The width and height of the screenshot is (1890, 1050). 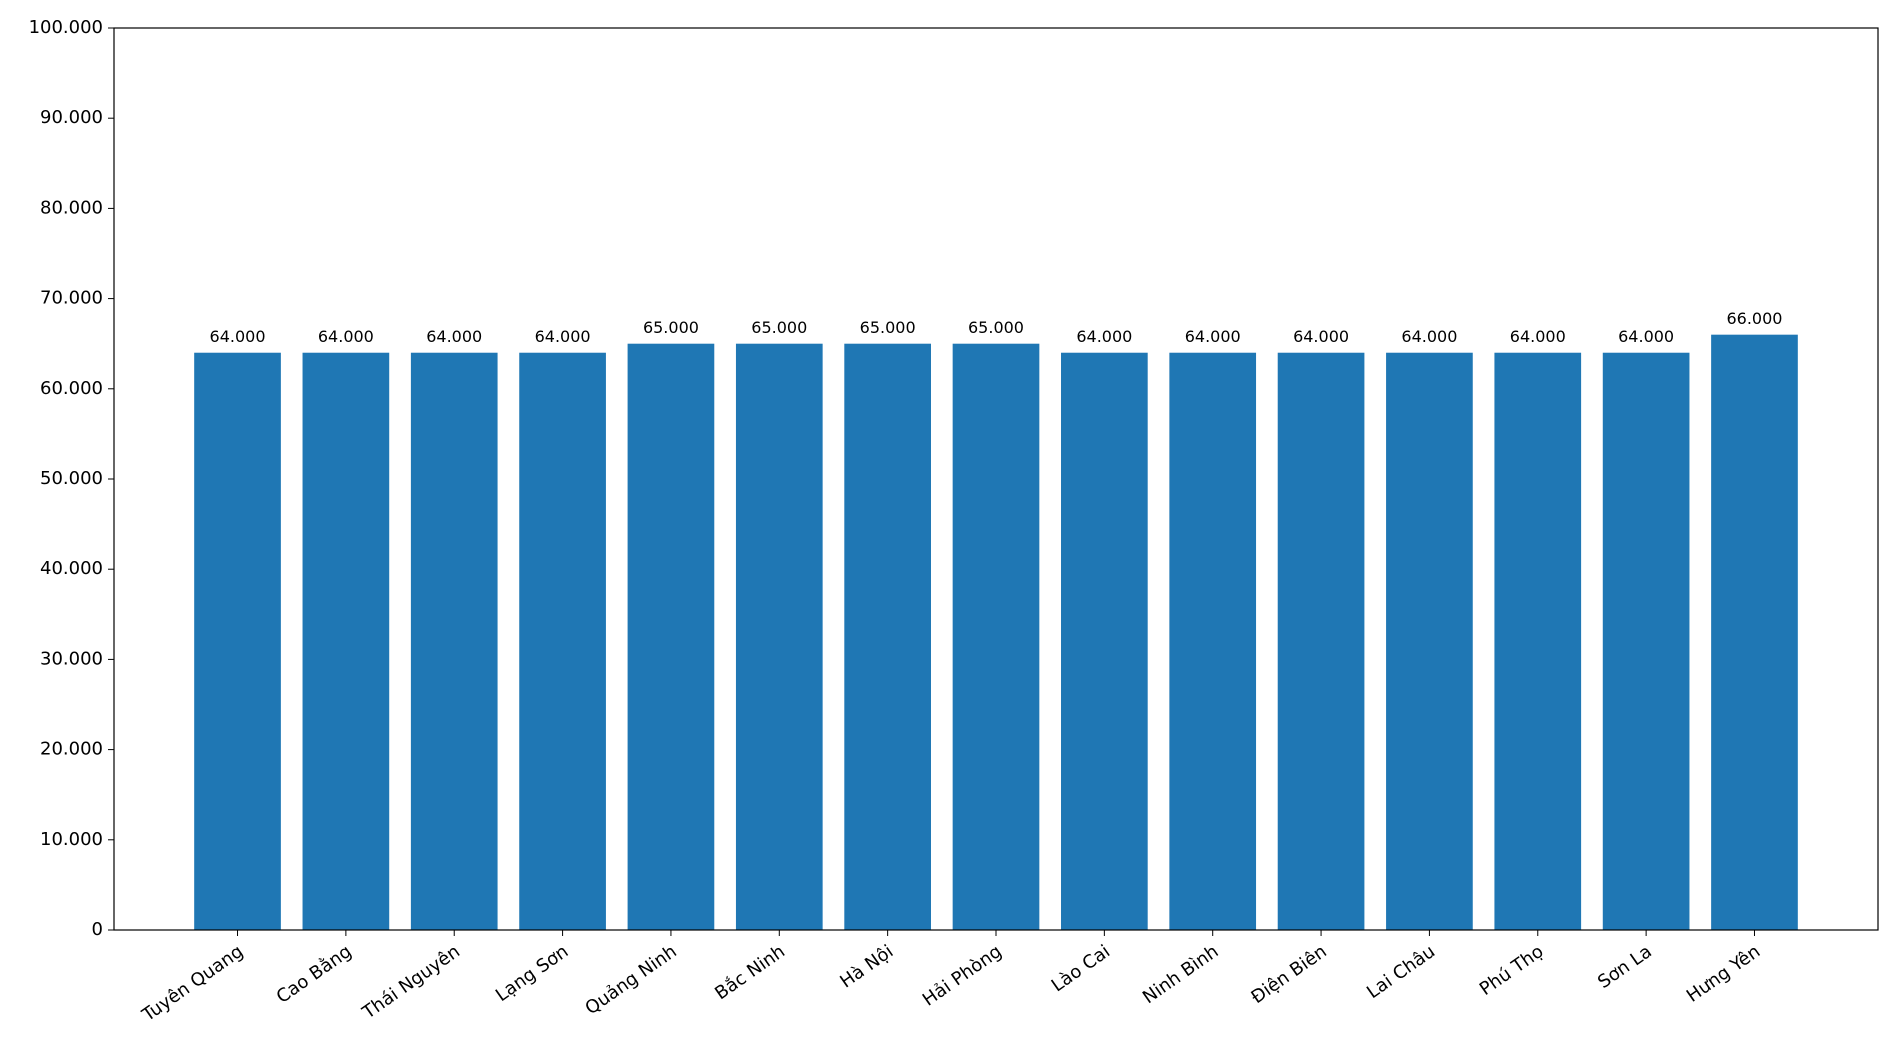 What do you see at coordinates (71, 388) in the screenshot?
I see `y-tick-label: 60.000` at bounding box center [71, 388].